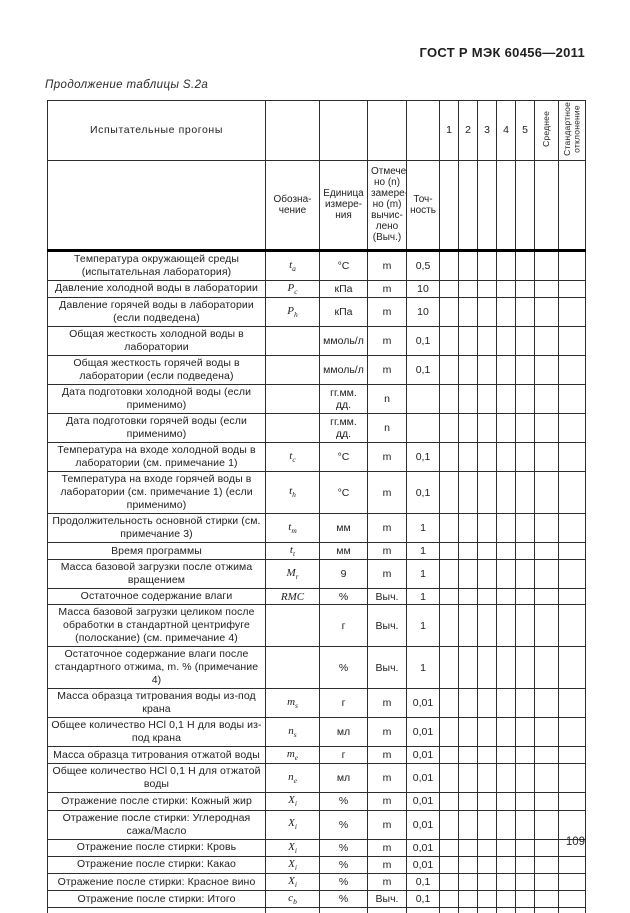 The width and height of the screenshot is (630, 913). What do you see at coordinates (502, 52) in the screenshot?
I see `doc-number: ГОСТ Р МЭК 60456—2011` at bounding box center [502, 52].